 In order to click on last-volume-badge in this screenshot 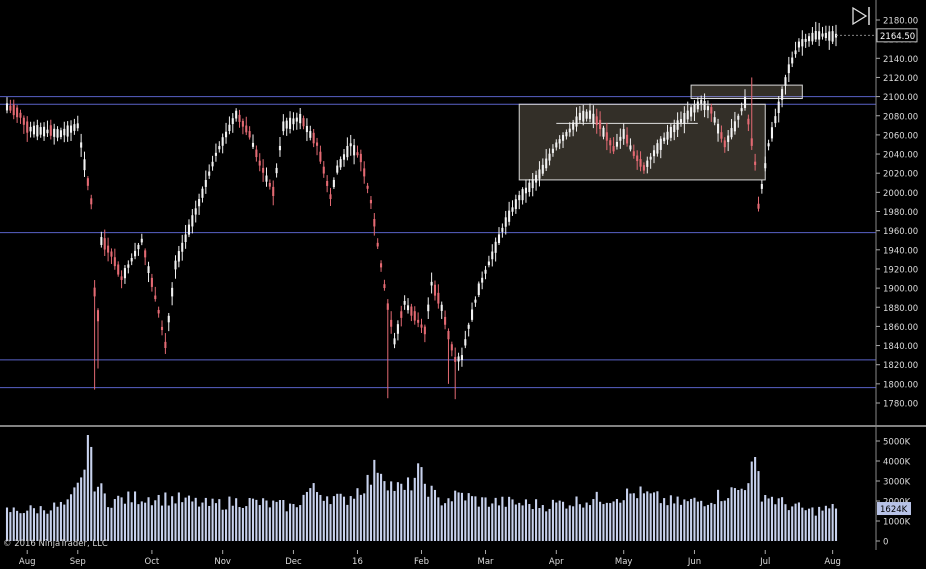, I will do `click(894, 509)`.